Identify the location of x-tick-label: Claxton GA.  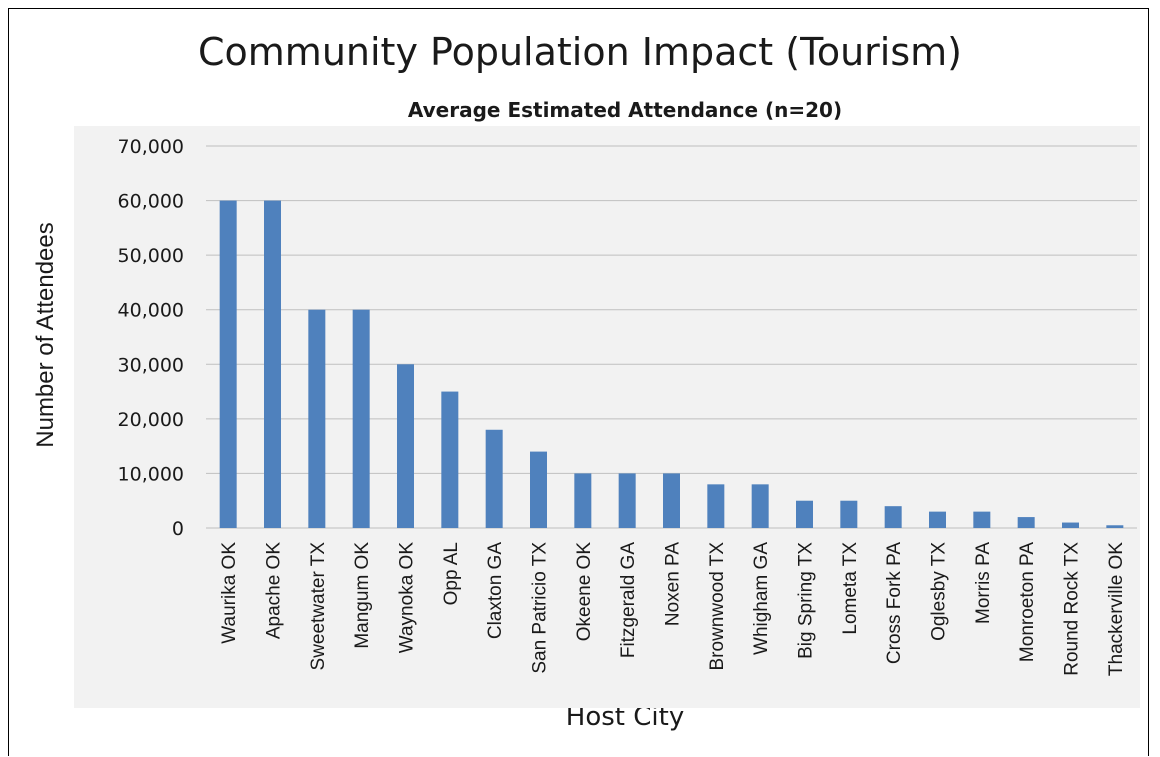
(495, 590).